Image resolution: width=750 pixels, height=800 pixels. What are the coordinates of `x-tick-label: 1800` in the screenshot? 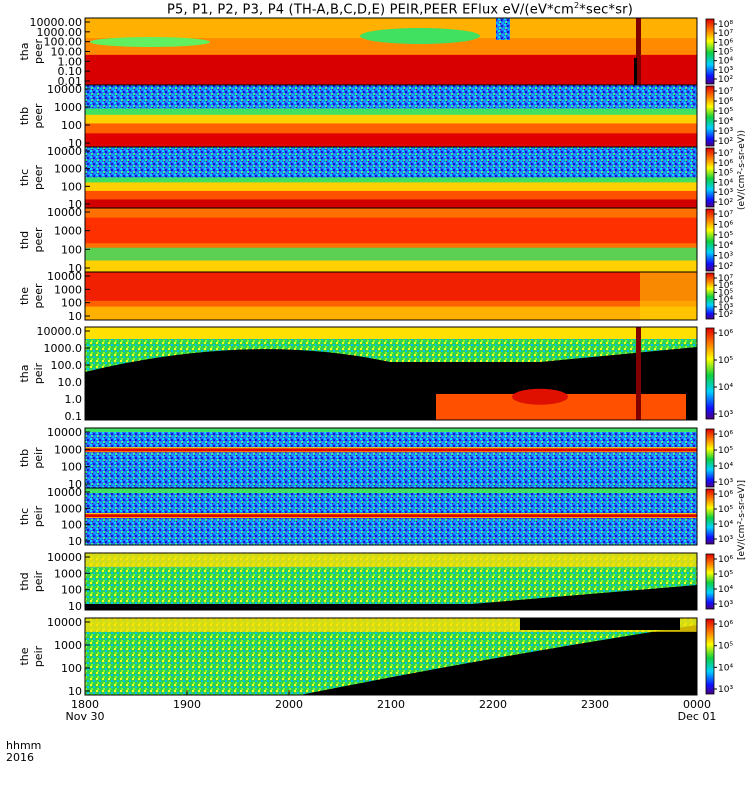 It's located at (85, 704).